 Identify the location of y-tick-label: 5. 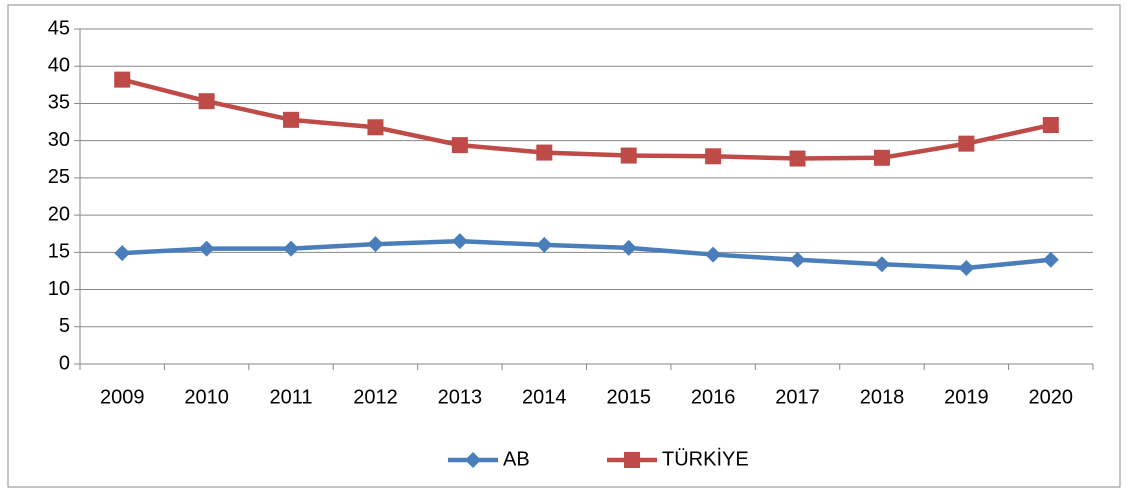
(64, 326).